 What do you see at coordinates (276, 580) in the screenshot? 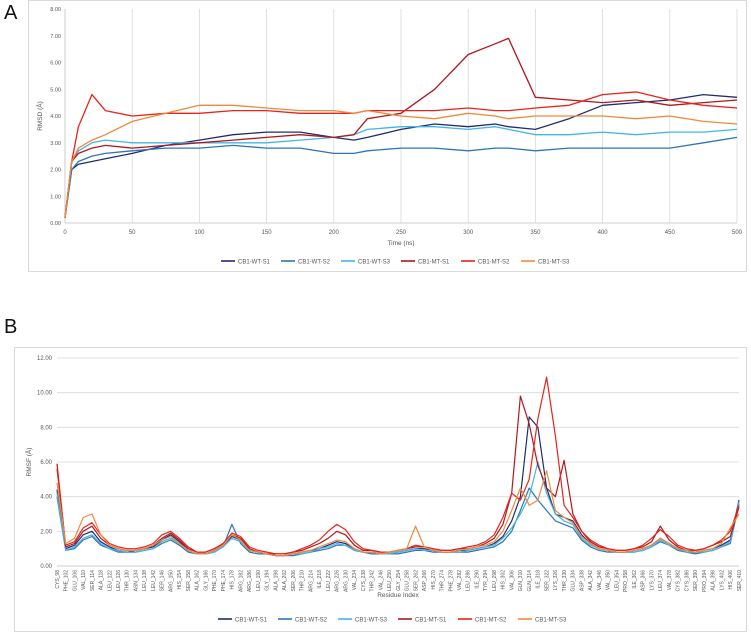
I see `x-tick-label-25: ALA_198` at bounding box center [276, 580].